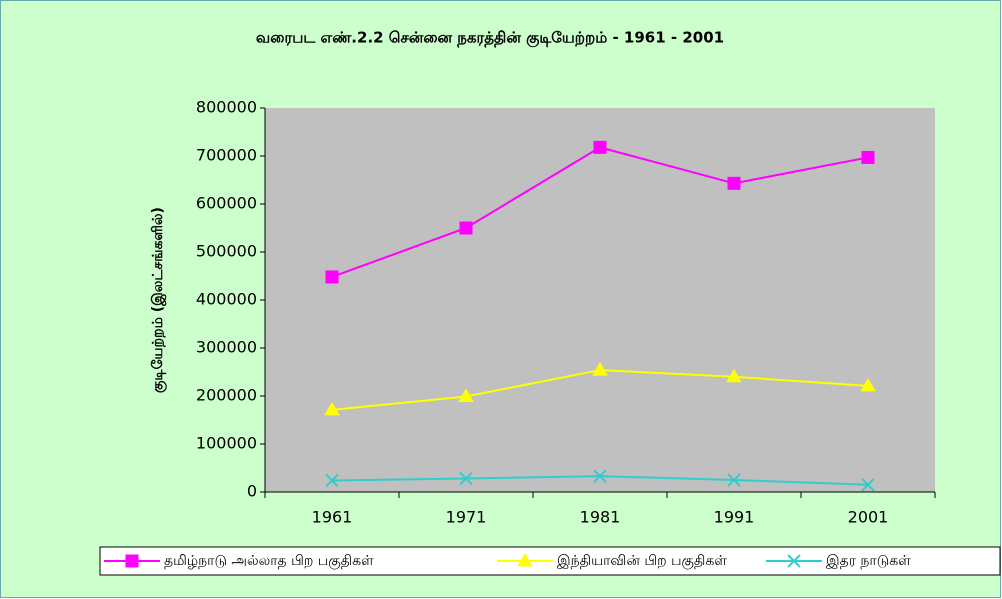 This screenshot has height=599, width=1002. Describe the element at coordinates (868, 561) in the screenshot. I see `legend-label: இதர நாடுகள்` at that location.